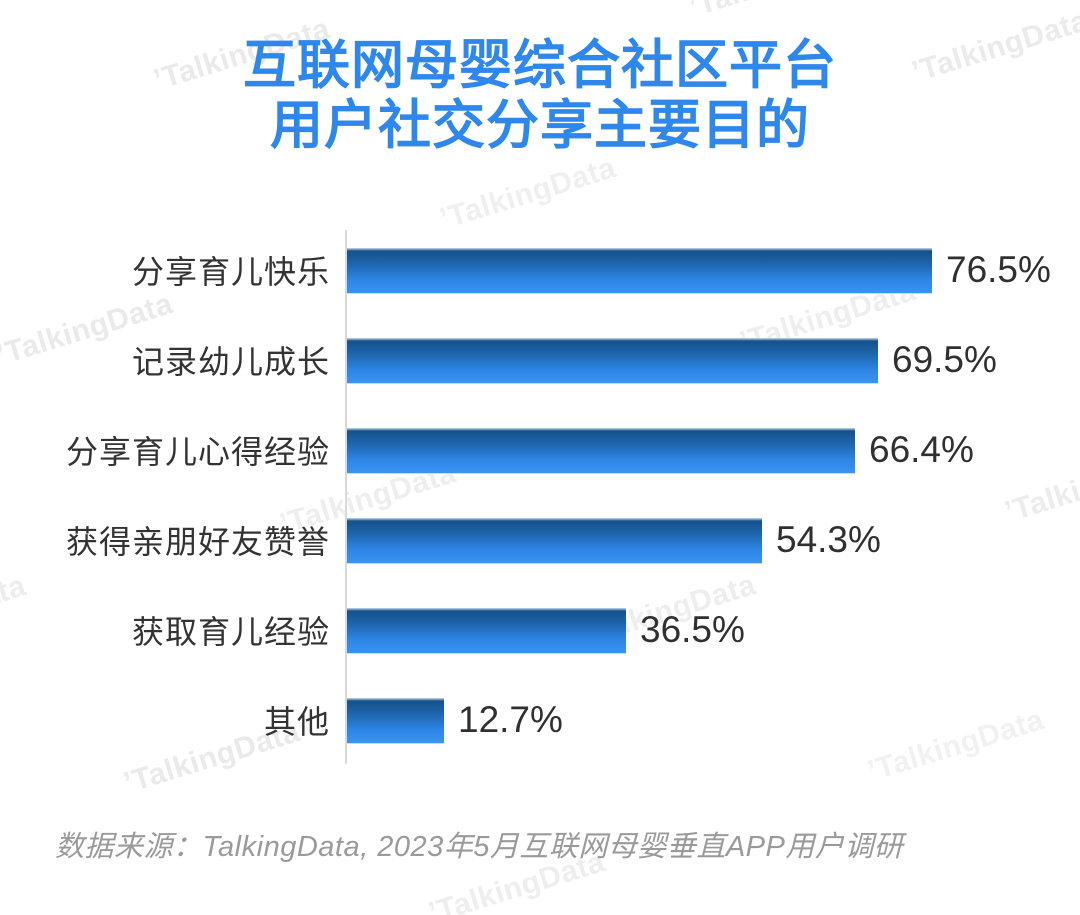 This screenshot has width=1080, height=915. I want to click on category-label: 获得亲朋好友赞誉, so click(197, 542).